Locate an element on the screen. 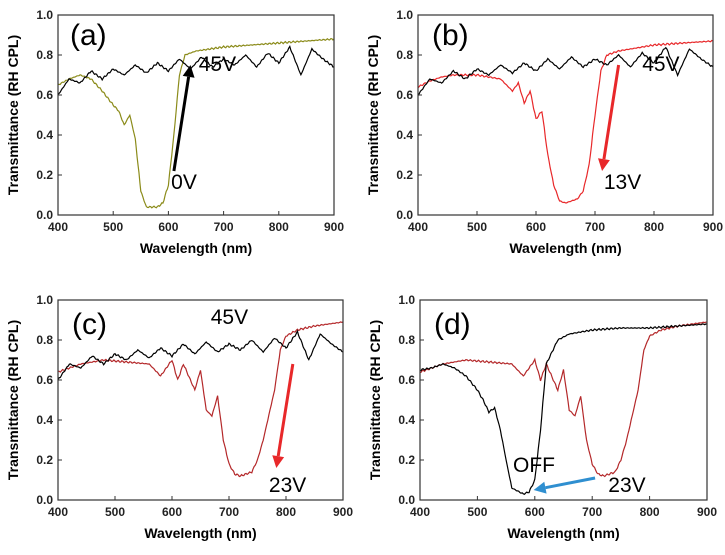 The width and height of the screenshot is (725, 555). series-line-13v is located at coordinates (565, 121).